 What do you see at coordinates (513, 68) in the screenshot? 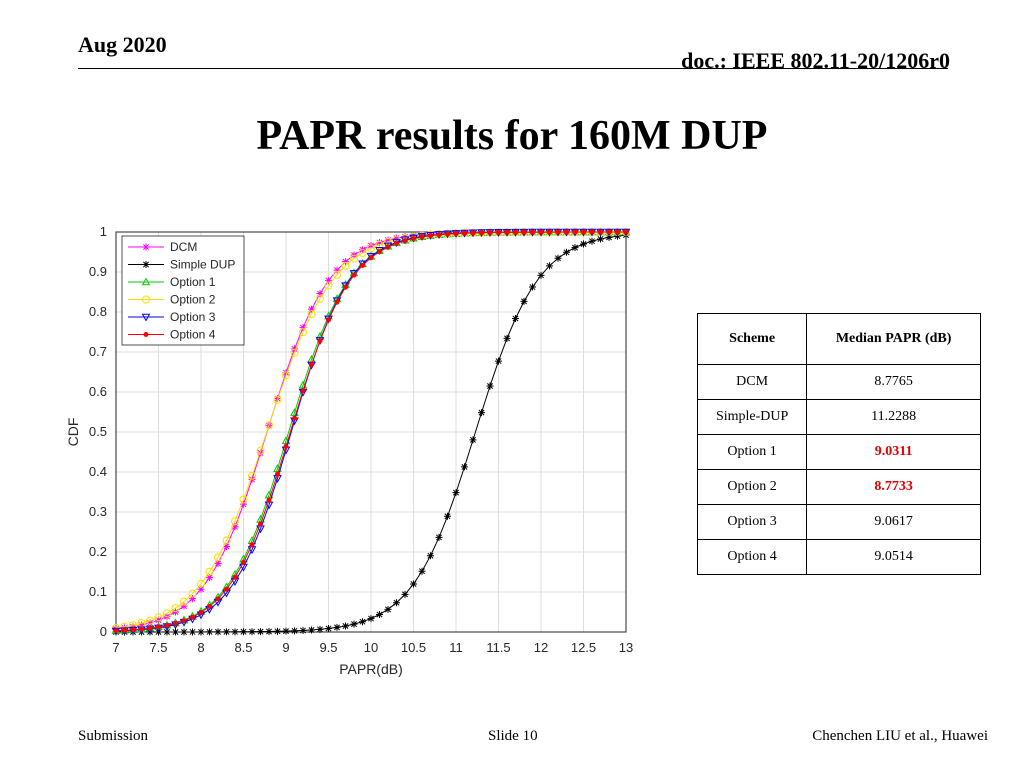
I see `header-divider` at bounding box center [513, 68].